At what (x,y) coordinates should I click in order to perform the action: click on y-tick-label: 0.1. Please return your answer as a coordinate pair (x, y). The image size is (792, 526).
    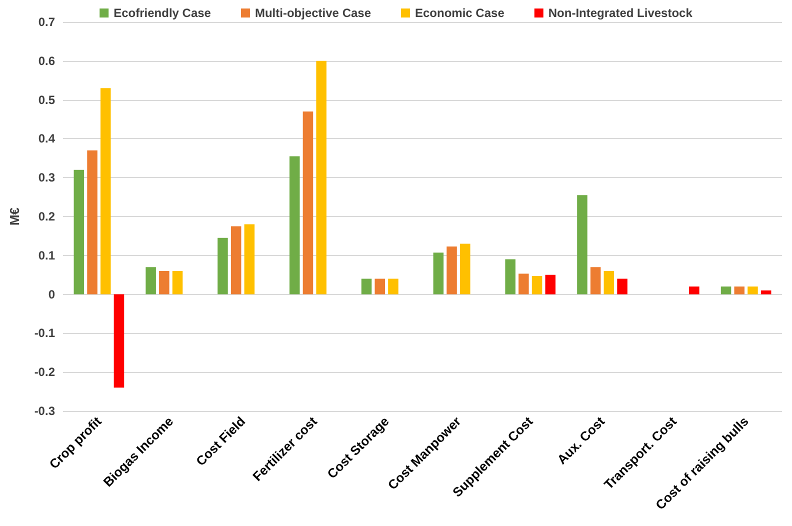
    Looking at the image, I should click on (47, 255).